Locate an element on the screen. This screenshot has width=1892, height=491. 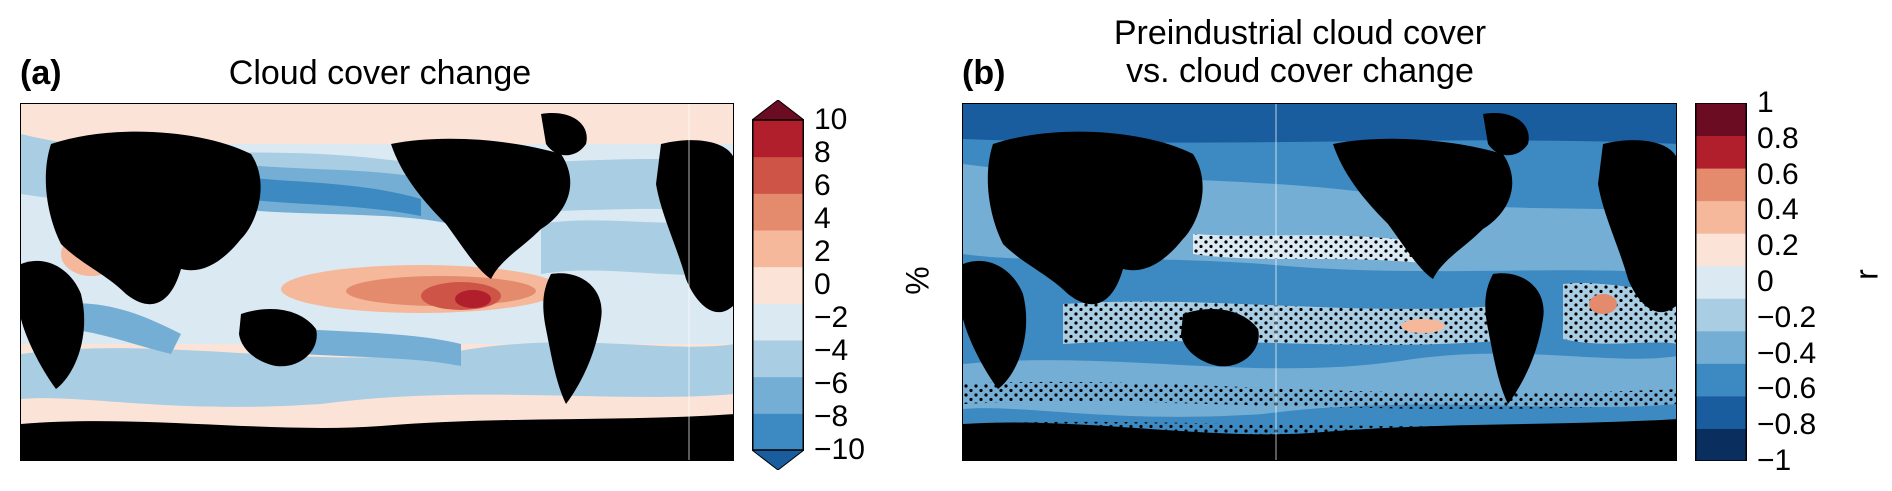
colorbar-tick-label: 6 is located at coordinates (822, 185).